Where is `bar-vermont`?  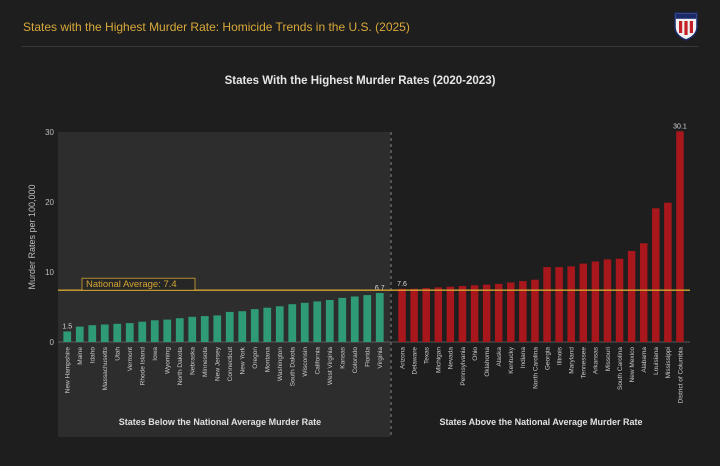 bar-vermont is located at coordinates (129, 332).